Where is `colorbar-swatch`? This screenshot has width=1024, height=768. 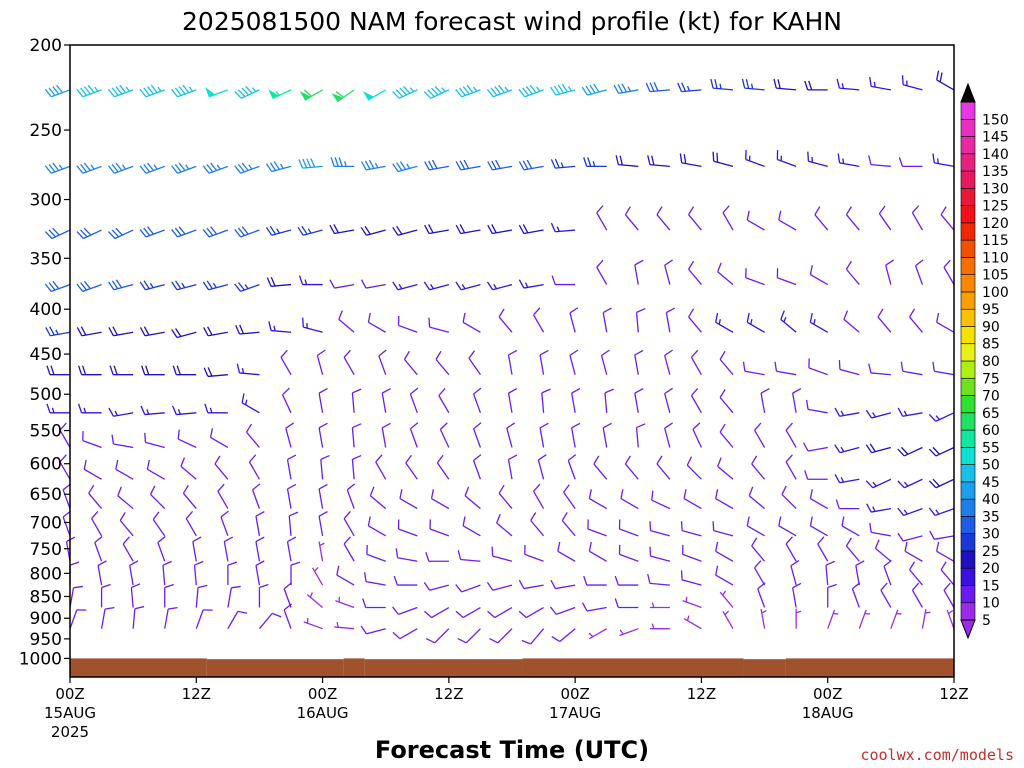 colorbar-swatch is located at coordinates (968, 145).